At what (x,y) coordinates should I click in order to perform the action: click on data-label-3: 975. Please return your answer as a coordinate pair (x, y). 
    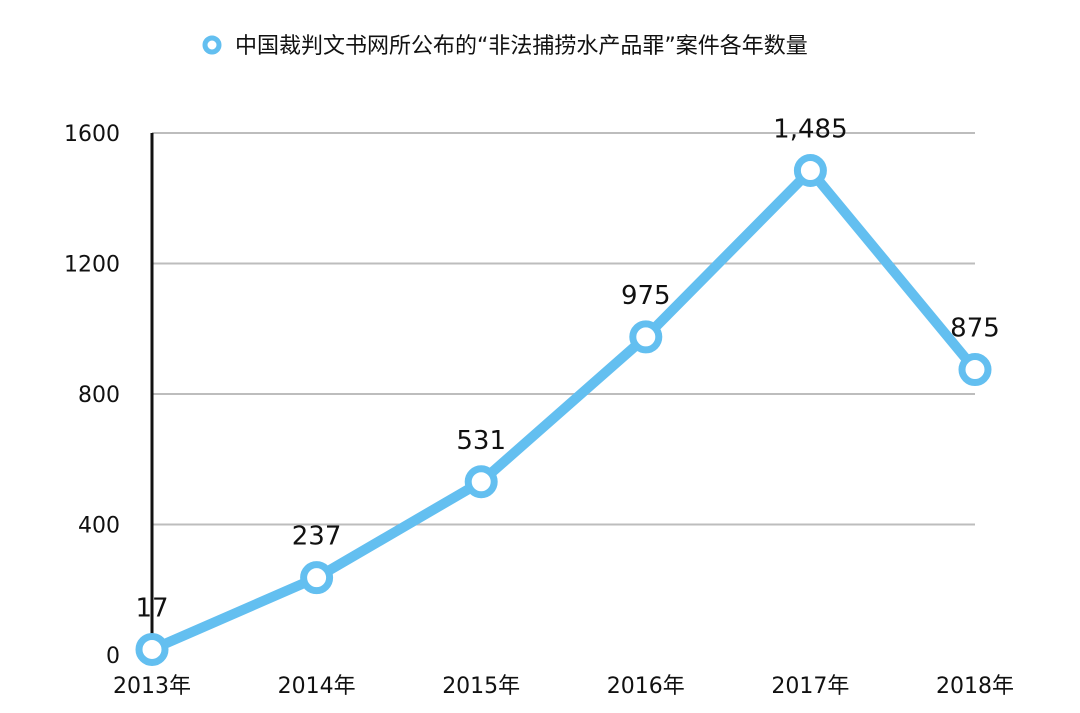
    Looking at the image, I should click on (646, 296).